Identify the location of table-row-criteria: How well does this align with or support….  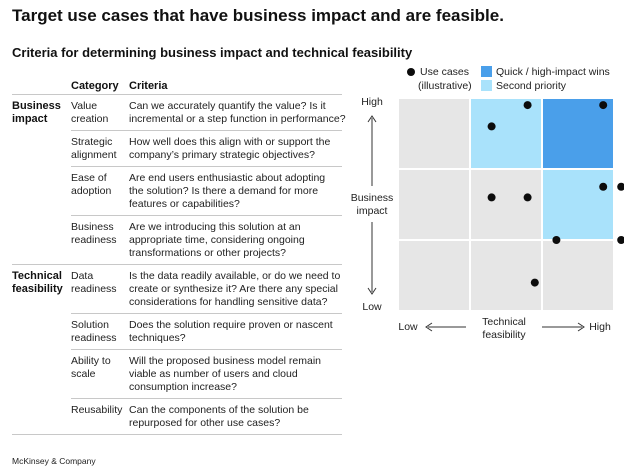
(230, 142).